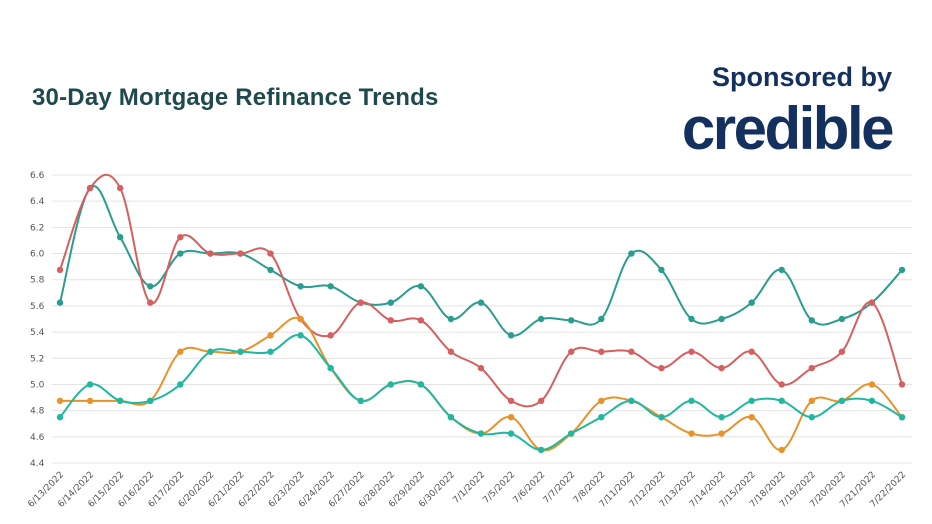  What do you see at coordinates (560, 488) in the screenshot?
I see `x-tick-label: 7/7/2022` at bounding box center [560, 488].